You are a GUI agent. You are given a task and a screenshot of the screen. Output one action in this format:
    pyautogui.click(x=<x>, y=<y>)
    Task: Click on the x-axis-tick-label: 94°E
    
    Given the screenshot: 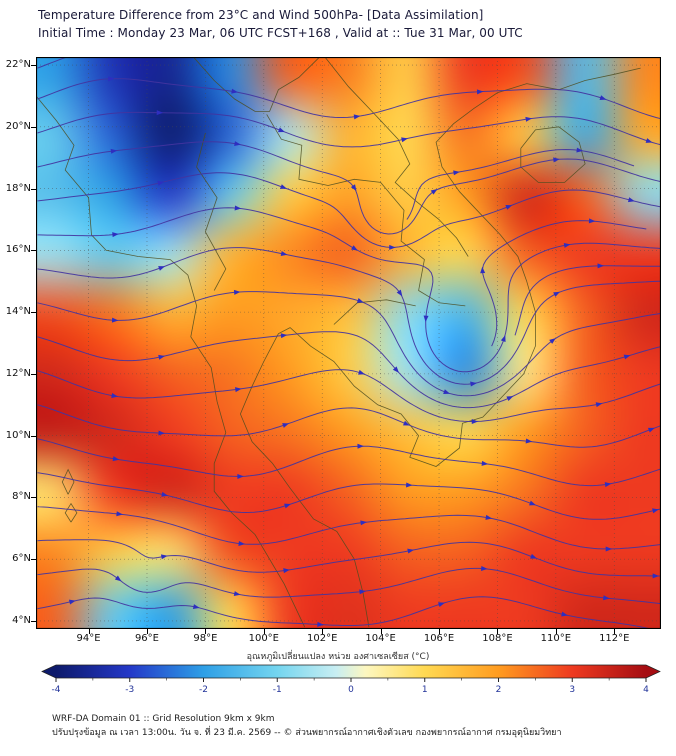 What is the action you would take?
    pyautogui.click(x=88, y=638)
    